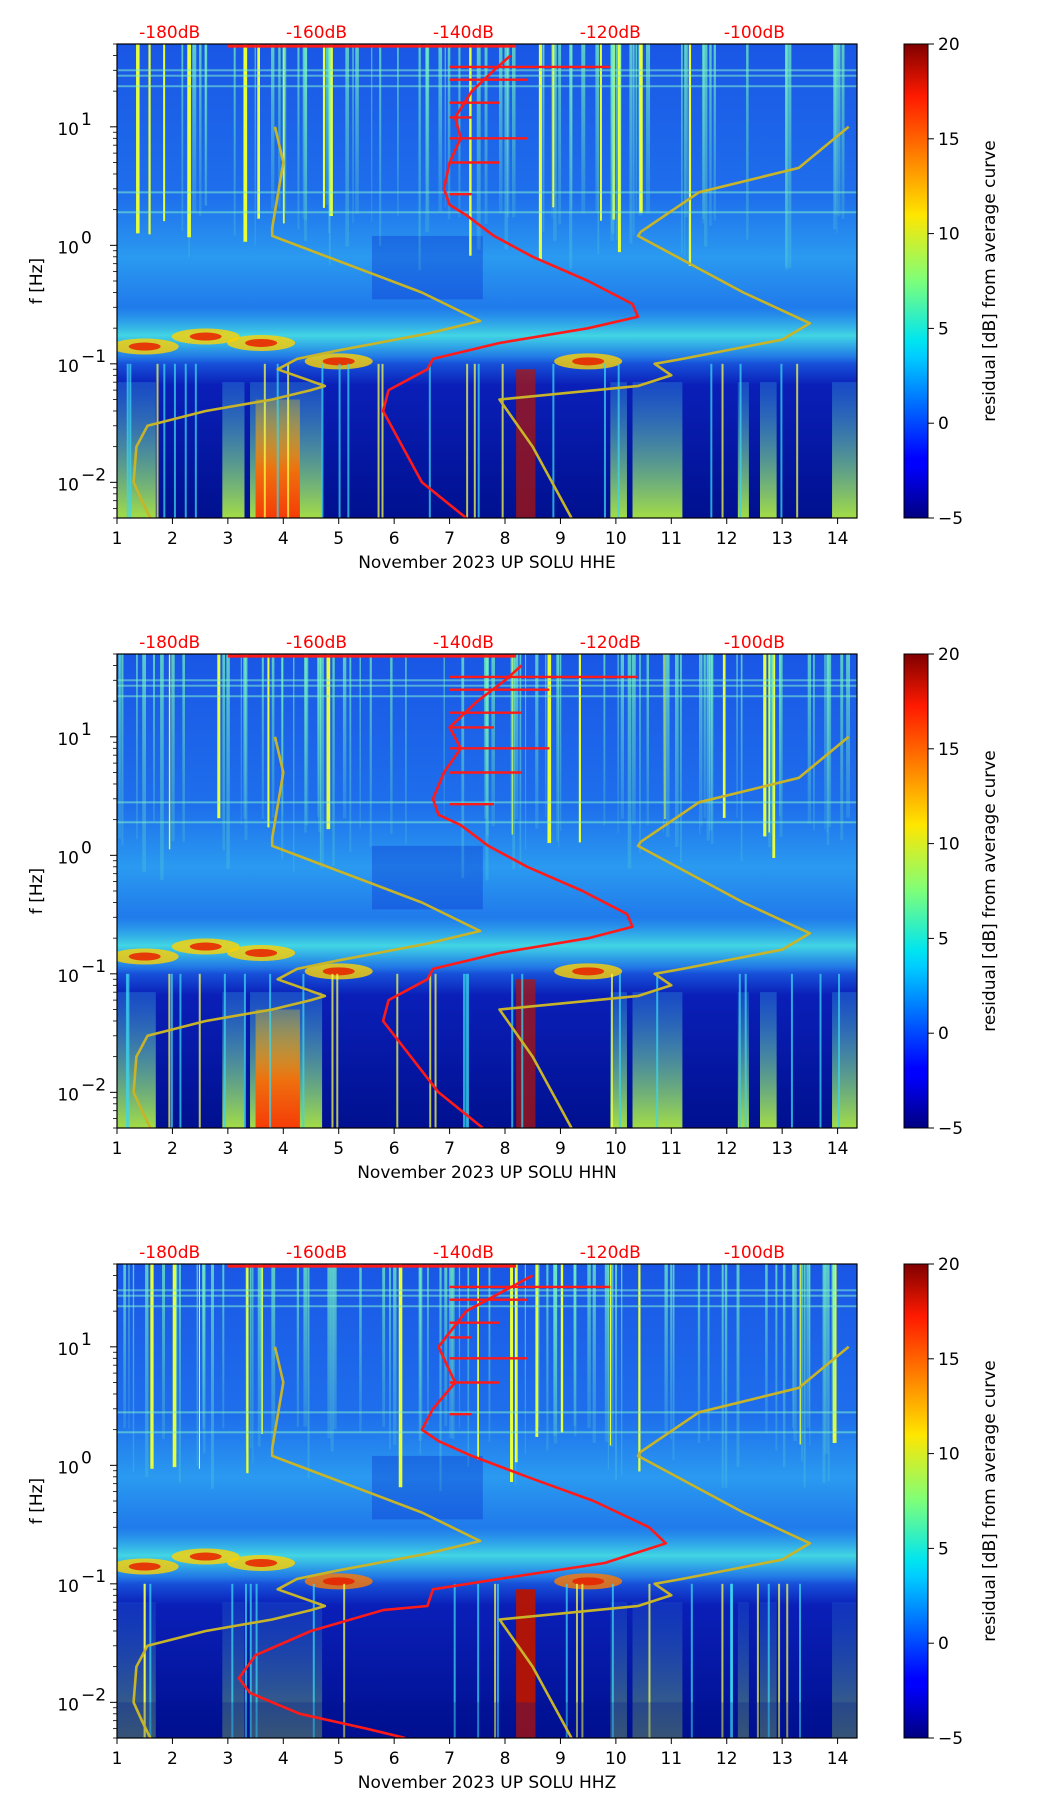  Describe the element at coordinates (505, 1149) in the screenshot. I see `x-tick-label: 8` at that location.